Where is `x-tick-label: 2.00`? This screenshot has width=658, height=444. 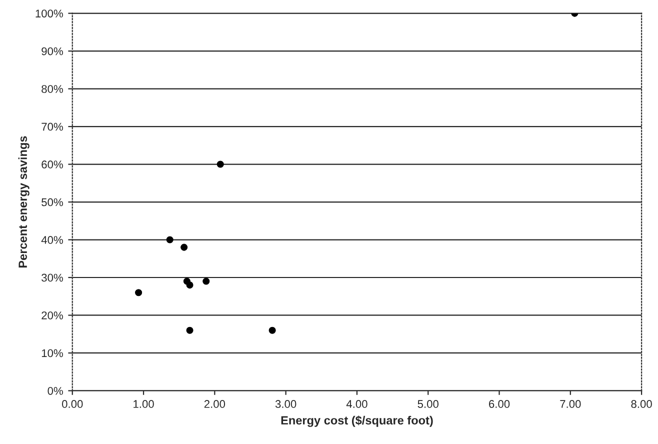
x-tick-label: 2.00 is located at coordinates (215, 404).